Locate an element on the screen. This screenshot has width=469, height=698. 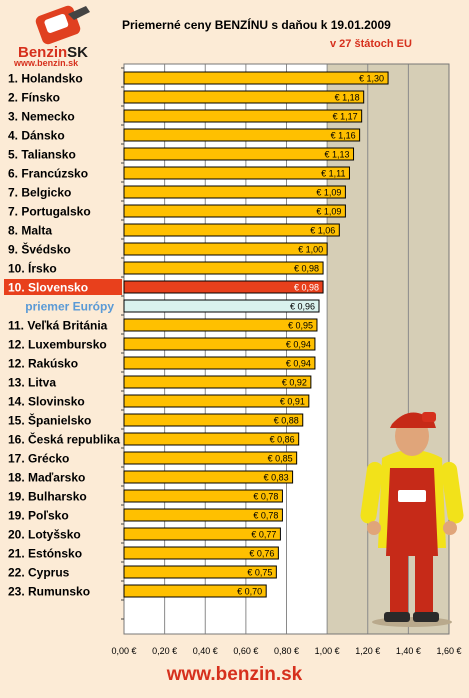
logo-url: www.benzin.sk is located at coordinates (46, 63).